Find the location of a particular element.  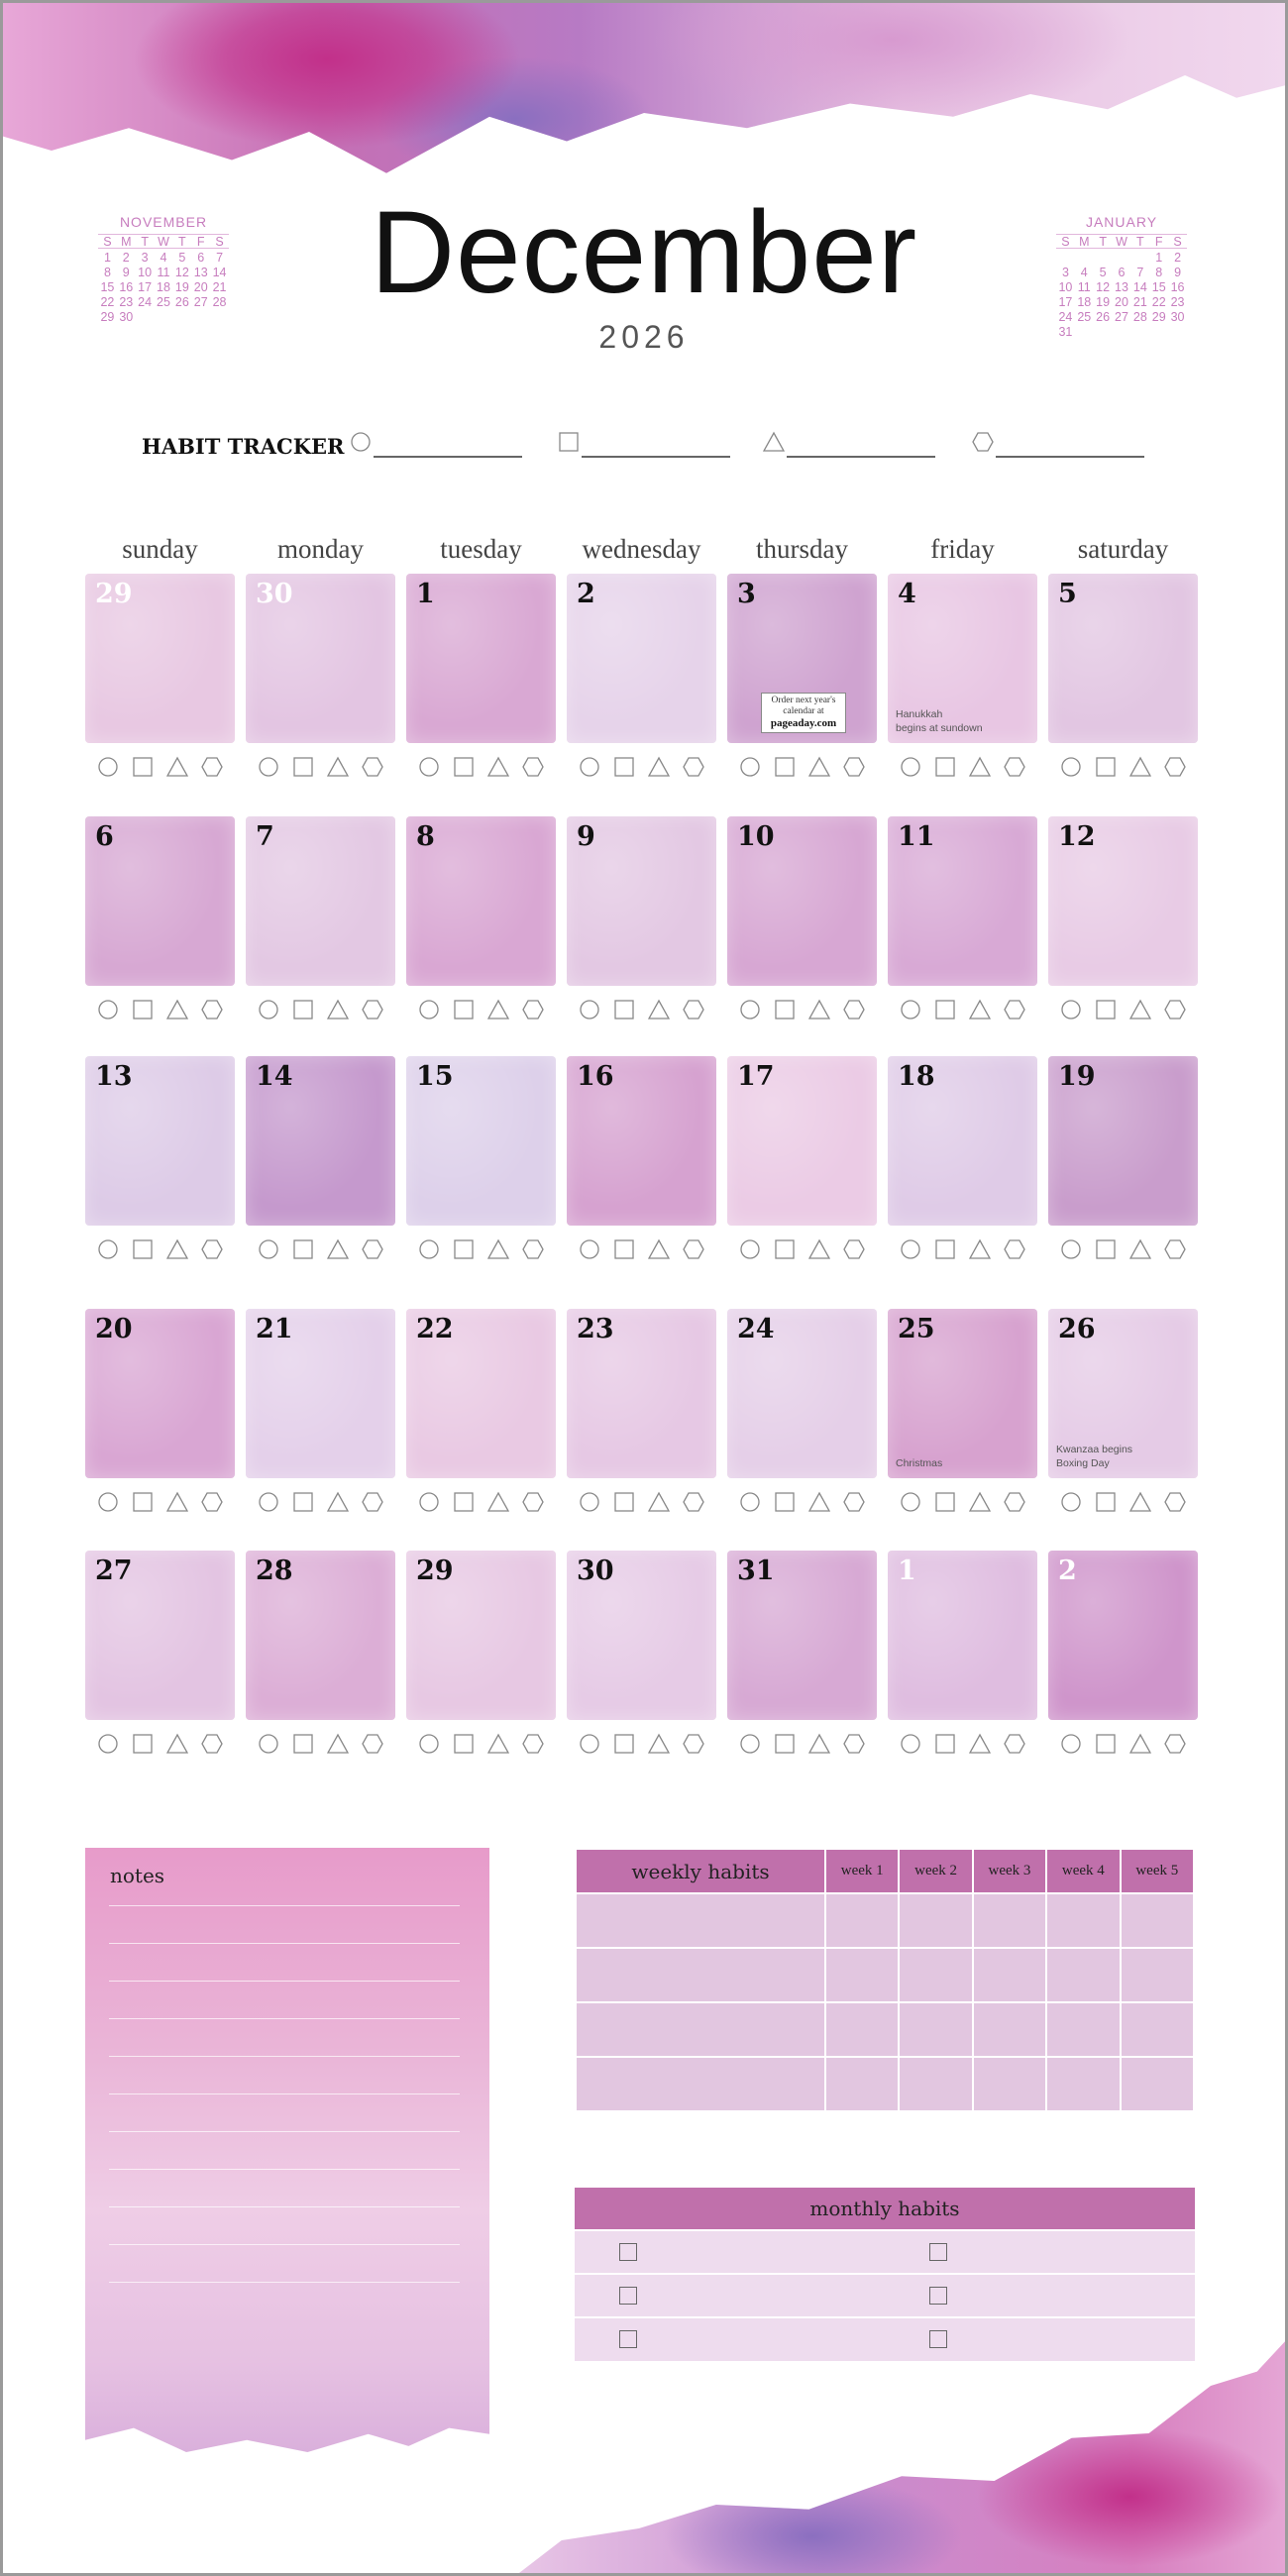

day-cell: 5 is located at coordinates (1123, 658).